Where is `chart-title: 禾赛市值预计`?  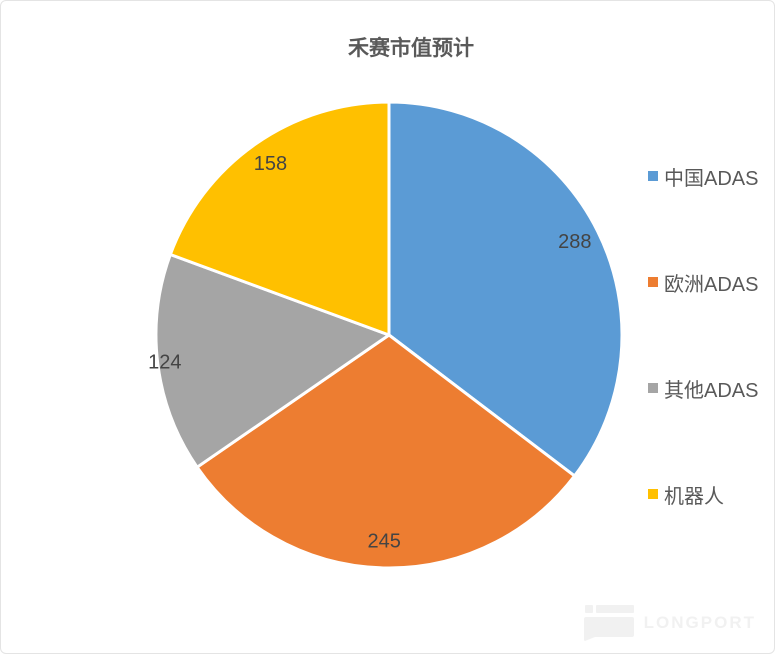 chart-title: 禾赛市值预计 is located at coordinates (411, 48).